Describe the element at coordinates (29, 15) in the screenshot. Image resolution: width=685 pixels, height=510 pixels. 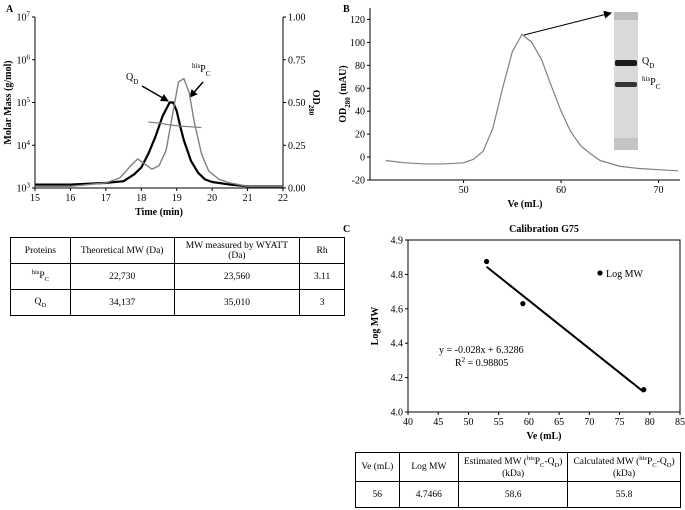
I see `supscript: 7` at that location.